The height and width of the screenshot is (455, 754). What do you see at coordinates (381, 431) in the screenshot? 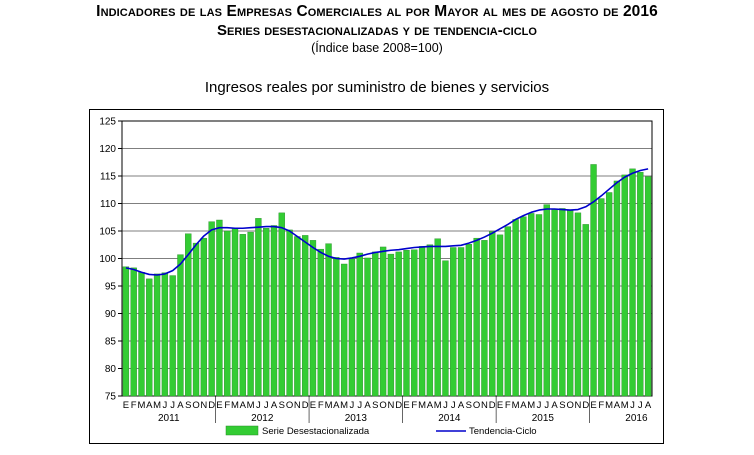
I see `legend: Serie Desestacionalizada Tendencia-Ciclo` at bounding box center [381, 431].